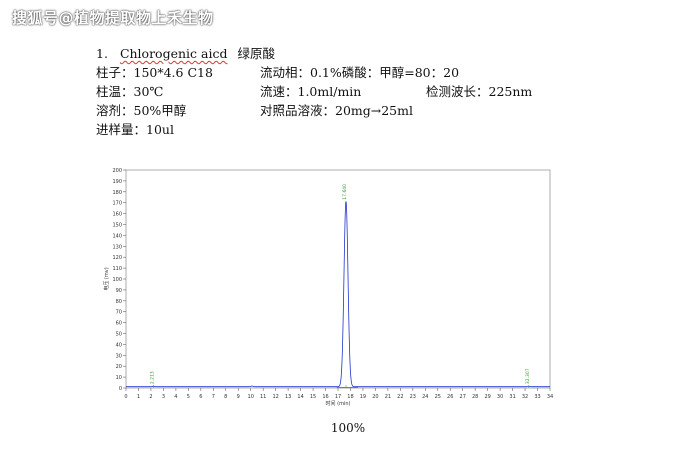 Image resolution: width=696 pixels, height=473 pixels. Describe the element at coordinates (360, 72) in the screenshot. I see `mobile-phase: 流动相：0.1%磷酸：甲醇=80：20` at that location.